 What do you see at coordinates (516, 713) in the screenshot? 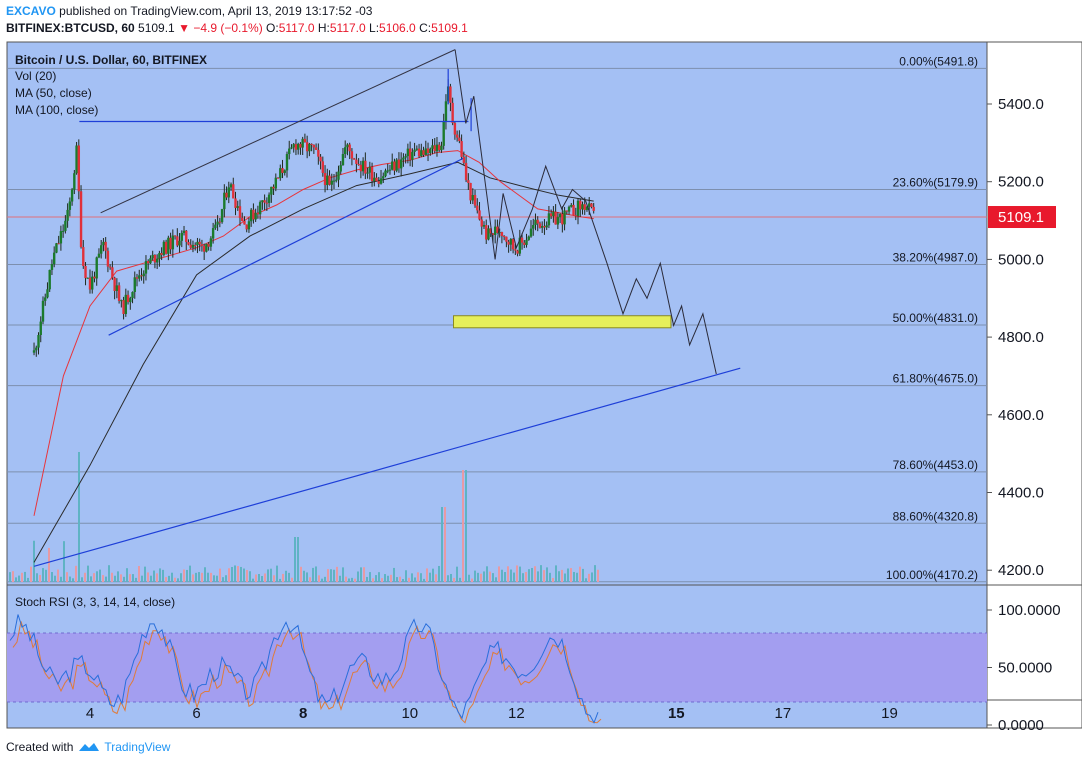
I see `time-axis-label: 12` at bounding box center [516, 713].